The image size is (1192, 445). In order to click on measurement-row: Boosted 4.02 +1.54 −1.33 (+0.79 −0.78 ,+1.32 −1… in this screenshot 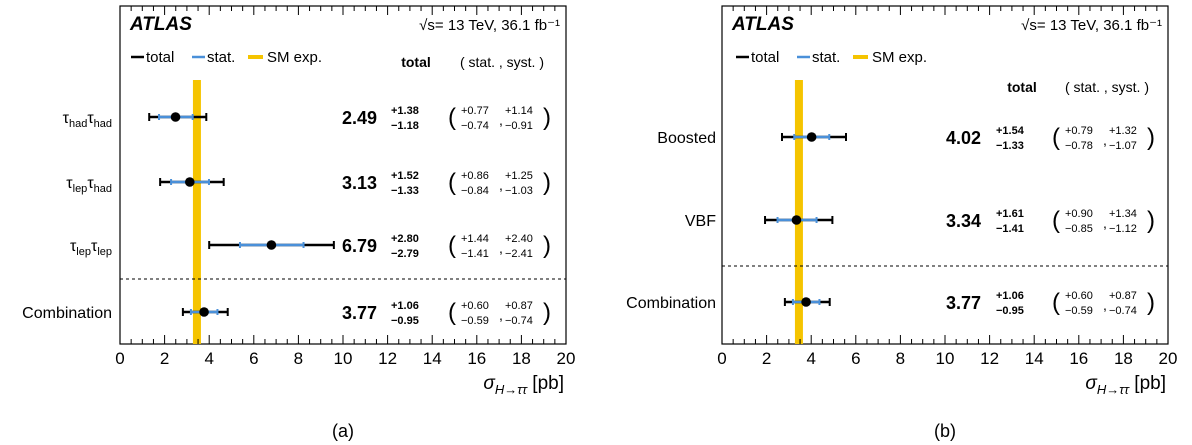, I will do `click(906, 138)`.